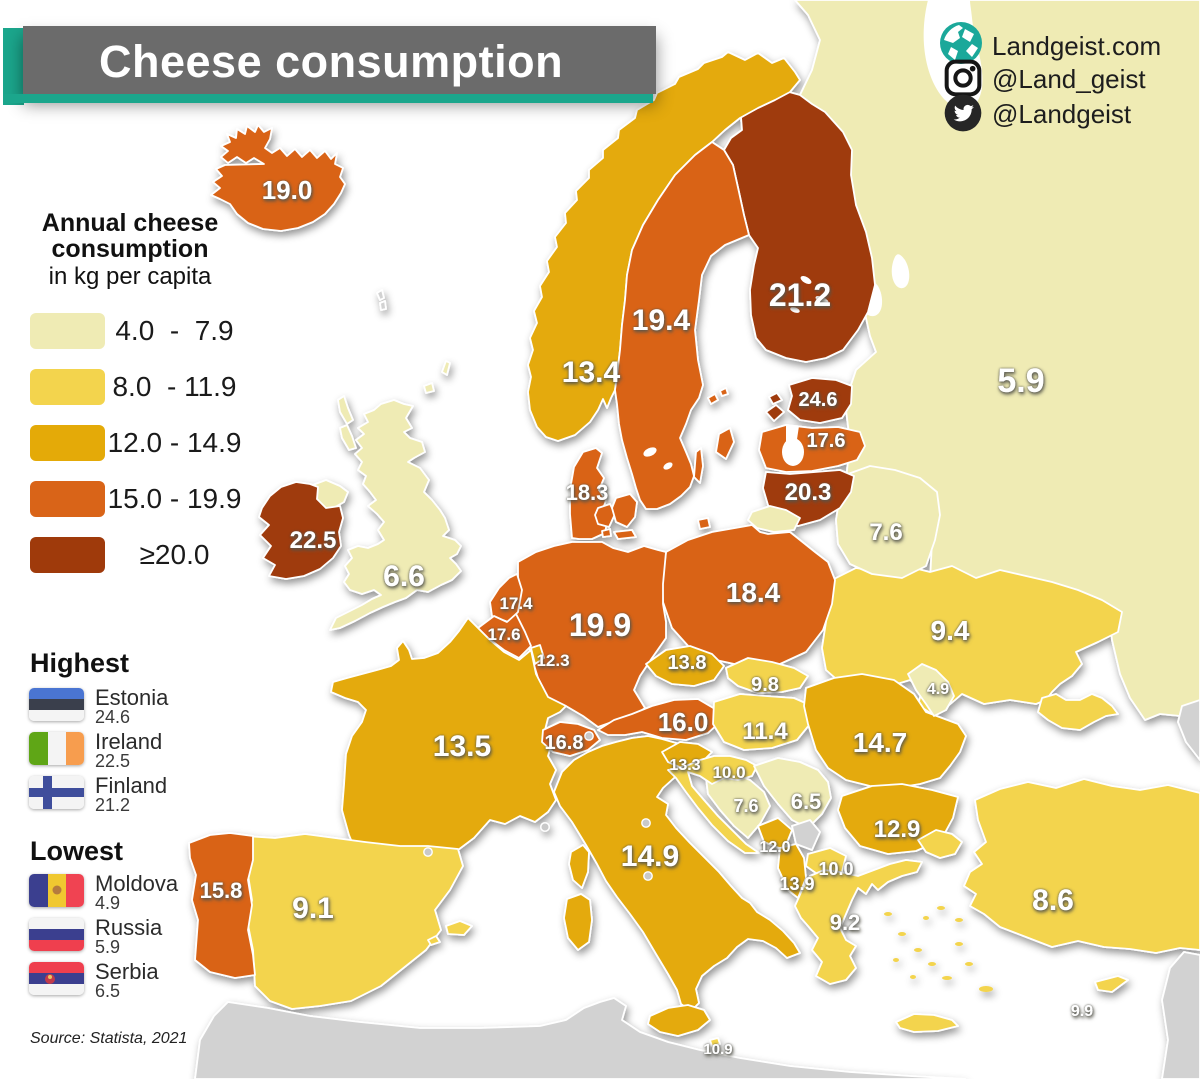 The width and height of the screenshot is (1200, 1079). Describe the element at coordinates (880, 742) in the screenshot. I see `svg-text: 14.7` at that location.